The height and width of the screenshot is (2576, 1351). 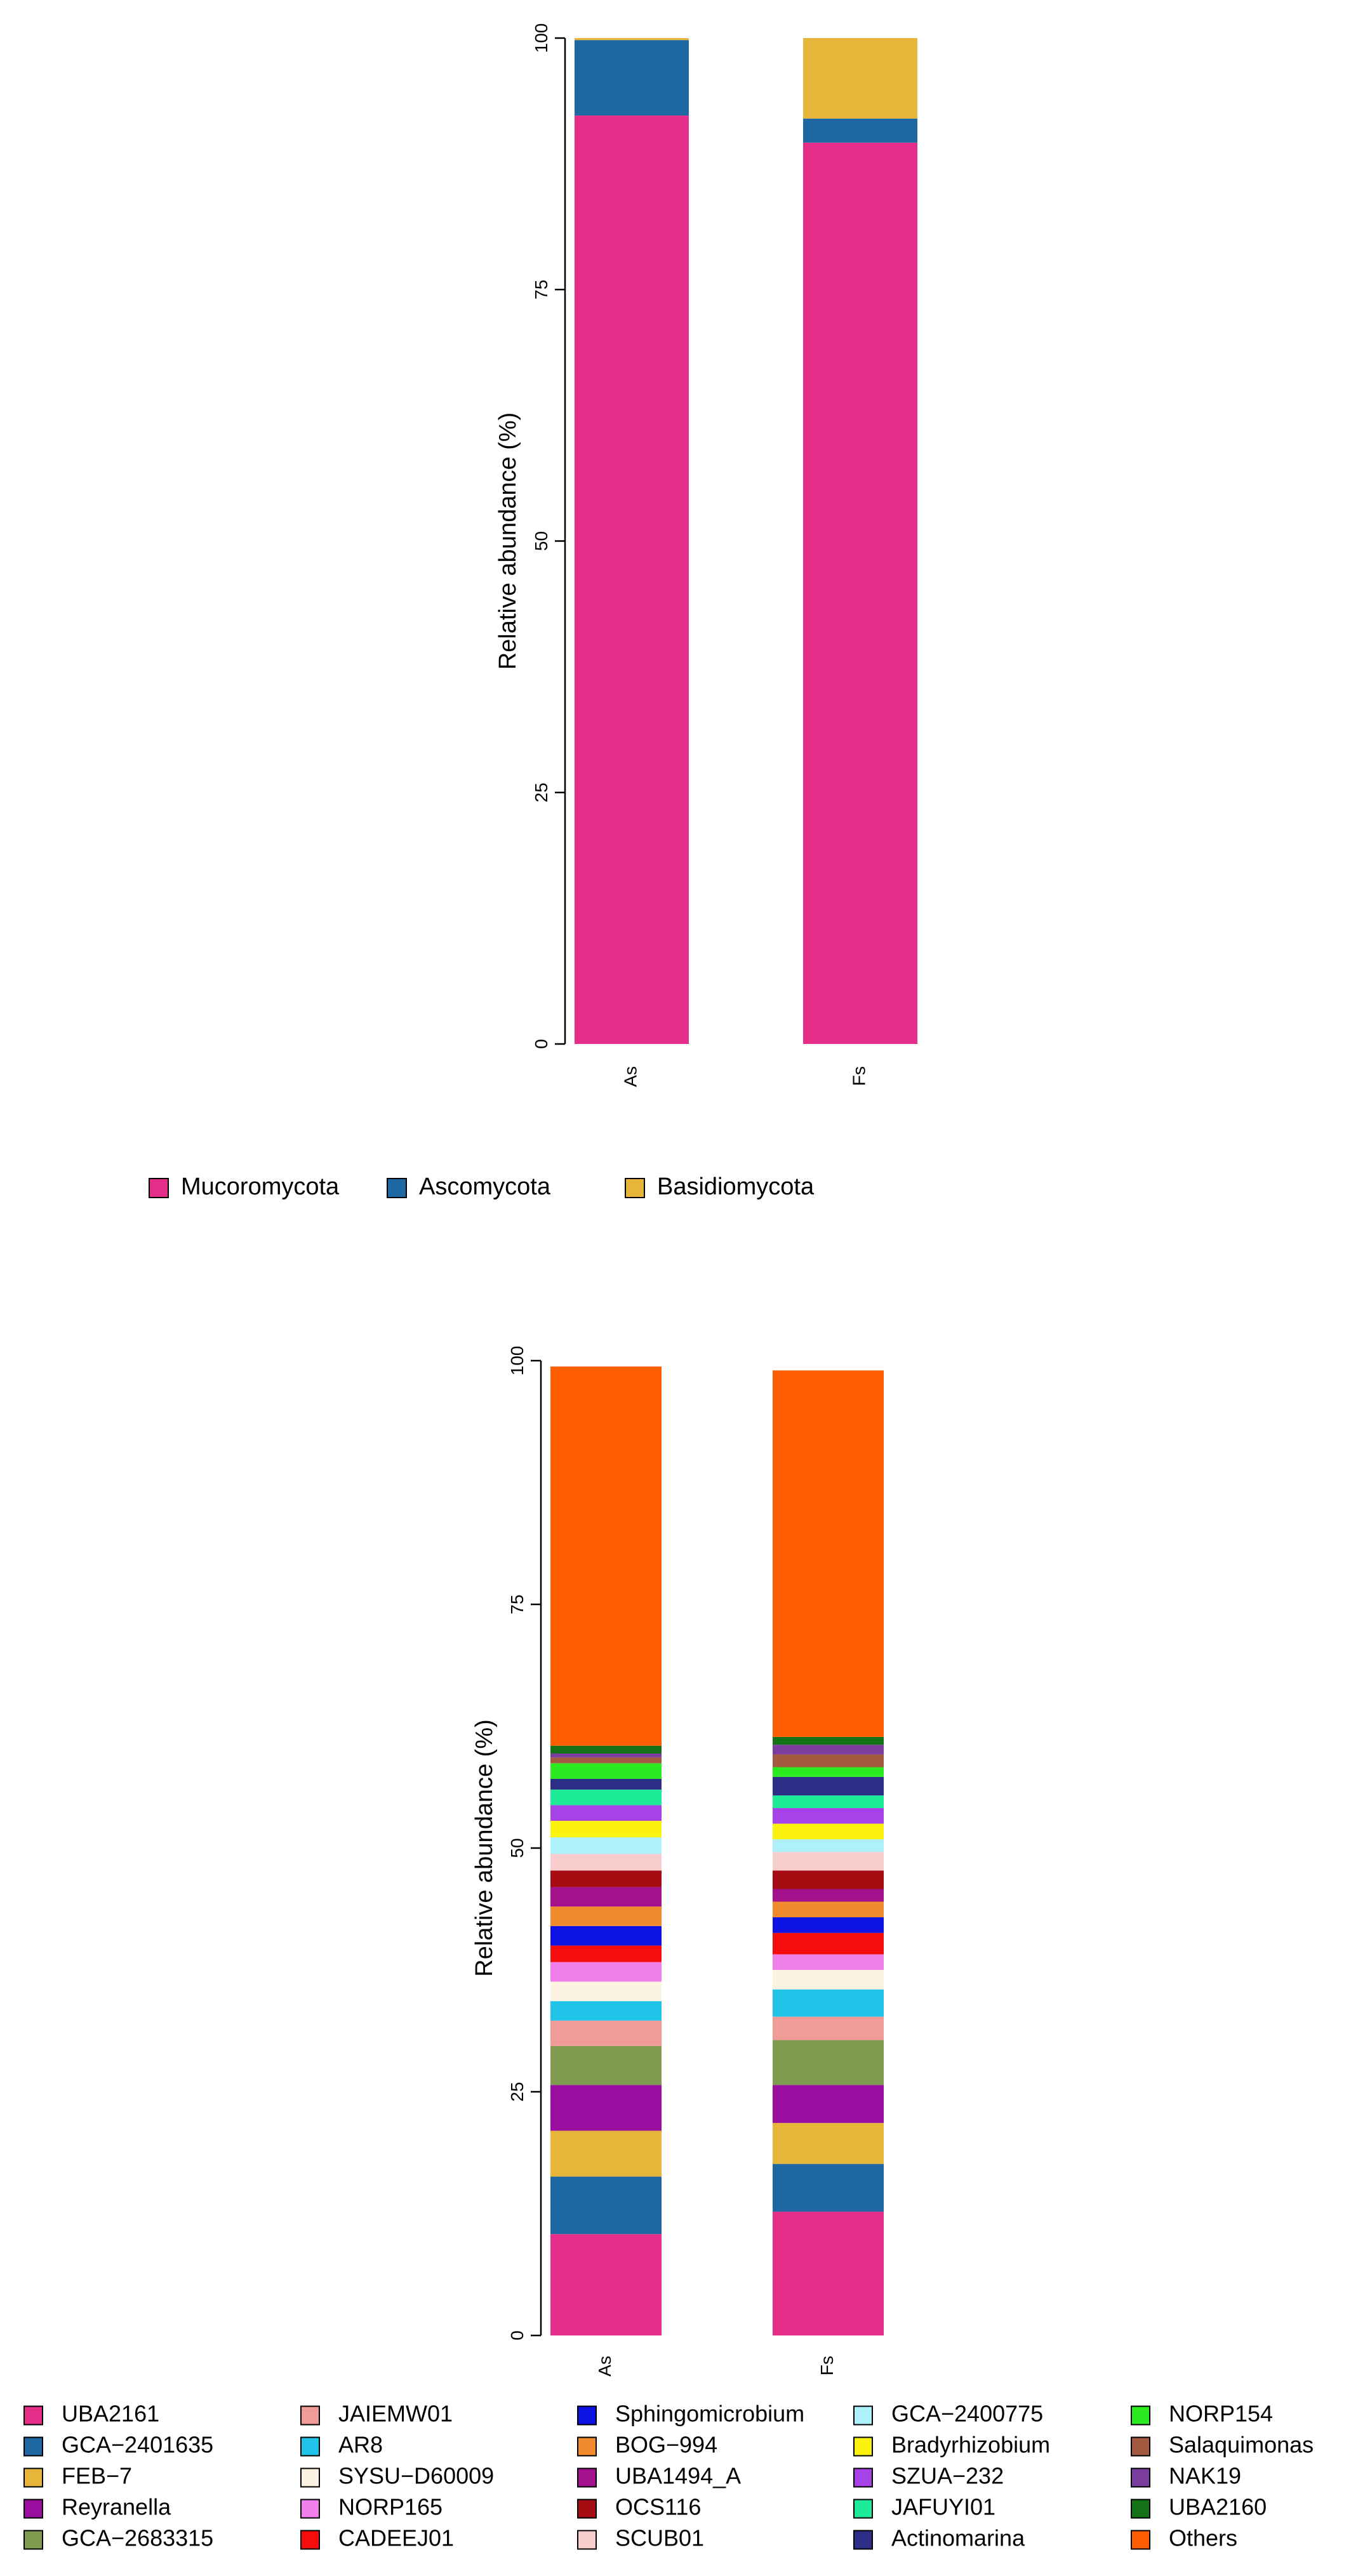 I want to click on legend-label: NORP154, so click(x=1221, y=2414).